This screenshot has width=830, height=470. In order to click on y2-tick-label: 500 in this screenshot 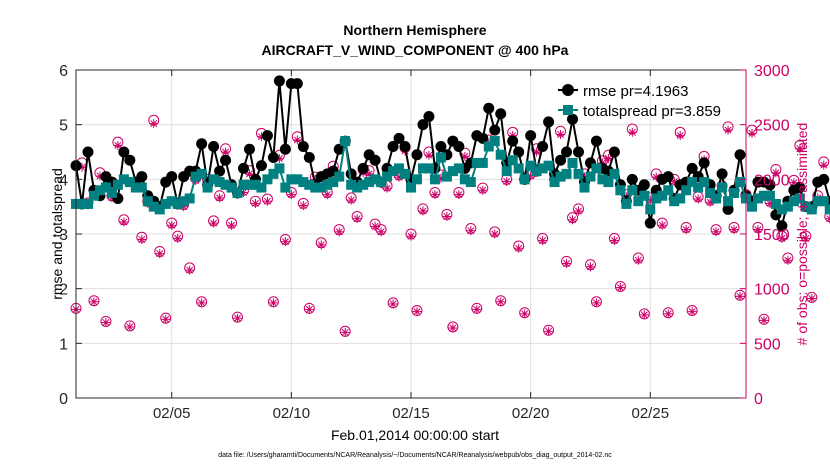, I will do `click(767, 344)`.